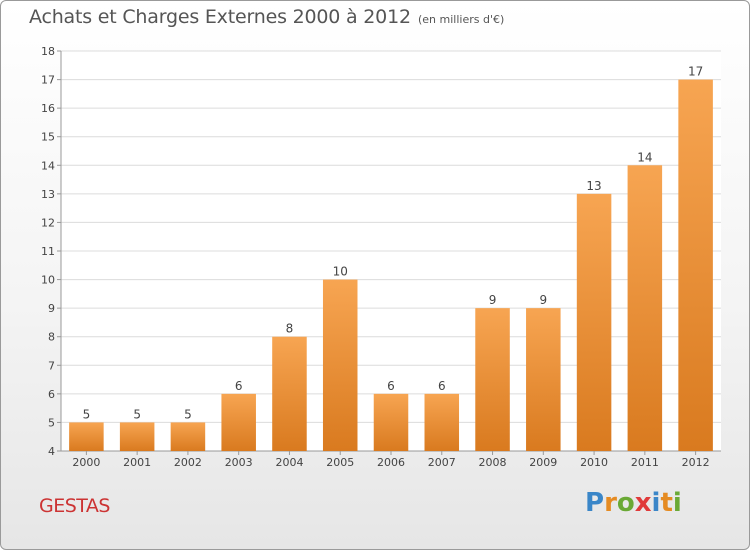  Describe the element at coordinates (340, 462) in the screenshot. I see `x-tick-label: 2005` at that location.